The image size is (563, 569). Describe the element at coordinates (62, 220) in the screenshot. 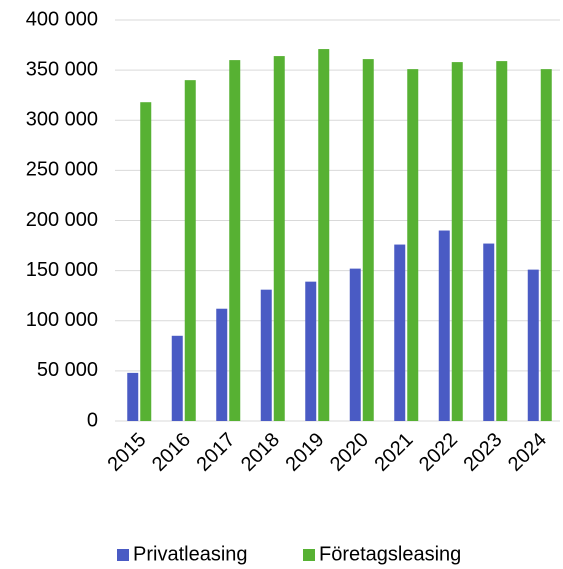

I see `y-tick-label: 200 000` at that location.